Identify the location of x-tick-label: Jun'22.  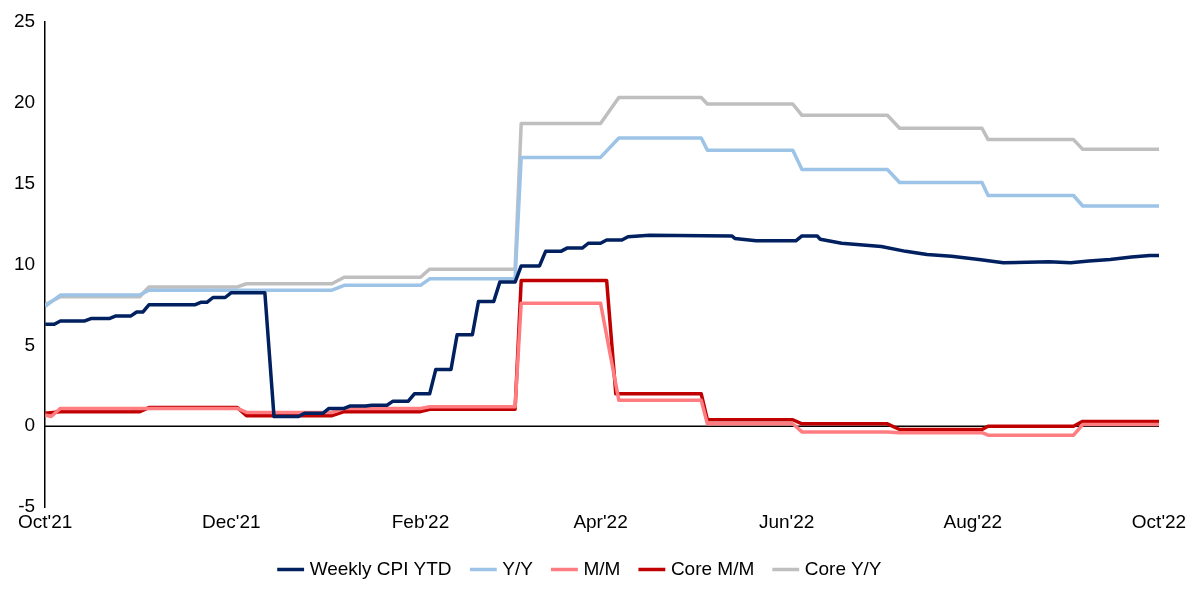
(786, 521).